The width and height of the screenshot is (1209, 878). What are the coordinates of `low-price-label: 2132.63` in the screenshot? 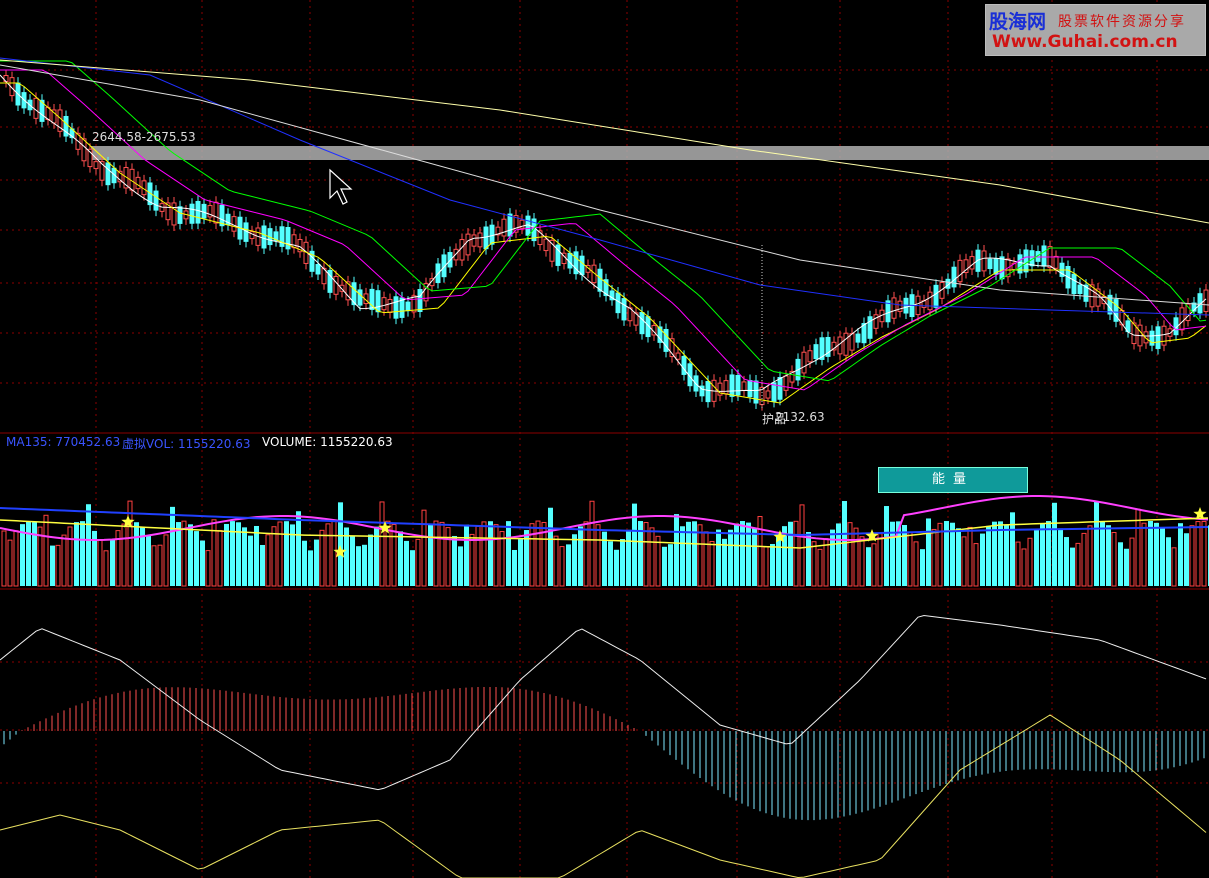 It's located at (800, 417).